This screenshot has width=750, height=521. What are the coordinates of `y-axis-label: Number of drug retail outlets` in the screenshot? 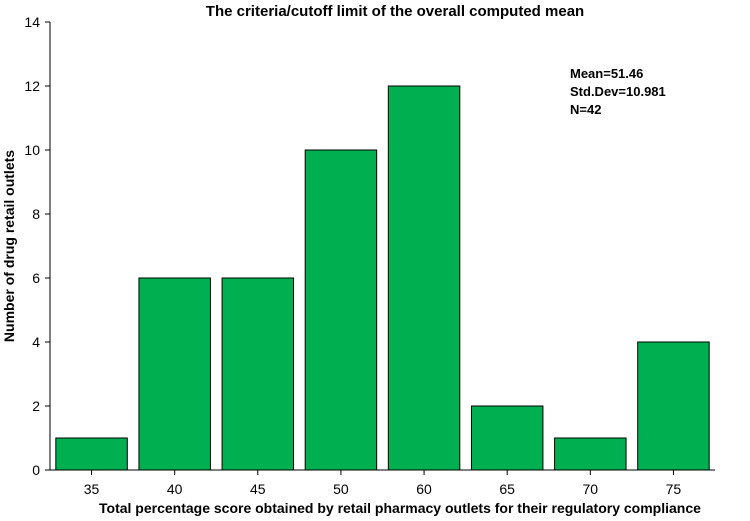 It's located at (9, 246).